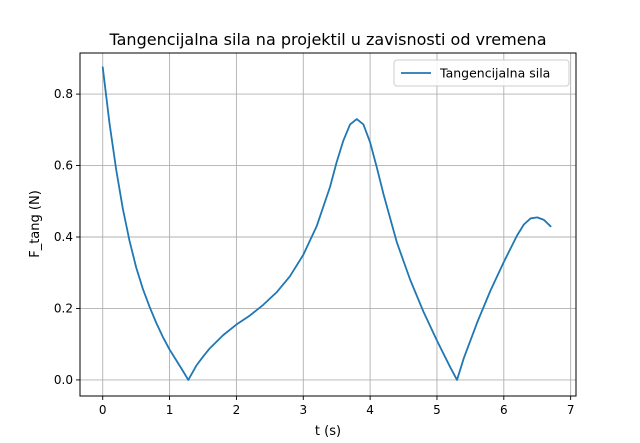 This screenshot has width=640, height=443. Describe the element at coordinates (370, 410) in the screenshot. I see `x-tick-label: 4` at that location.